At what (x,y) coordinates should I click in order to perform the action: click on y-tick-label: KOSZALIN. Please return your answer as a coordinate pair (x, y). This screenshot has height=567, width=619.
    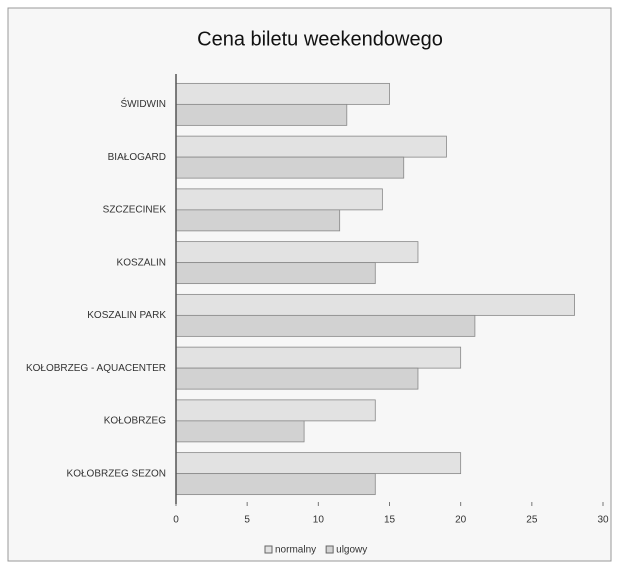
    Looking at the image, I should click on (141, 262).